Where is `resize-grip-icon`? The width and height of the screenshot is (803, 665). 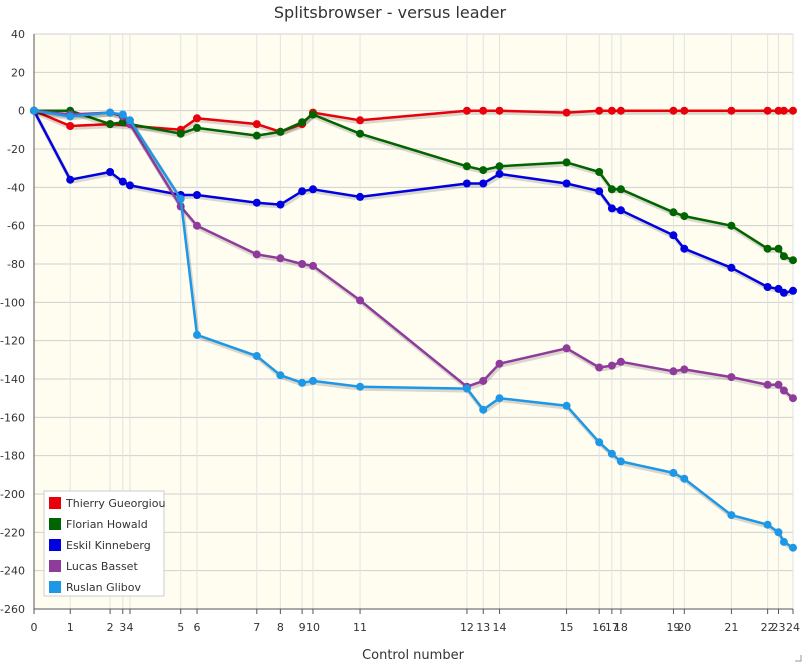
resize-grip-icon is located at coordinates (798, 658).